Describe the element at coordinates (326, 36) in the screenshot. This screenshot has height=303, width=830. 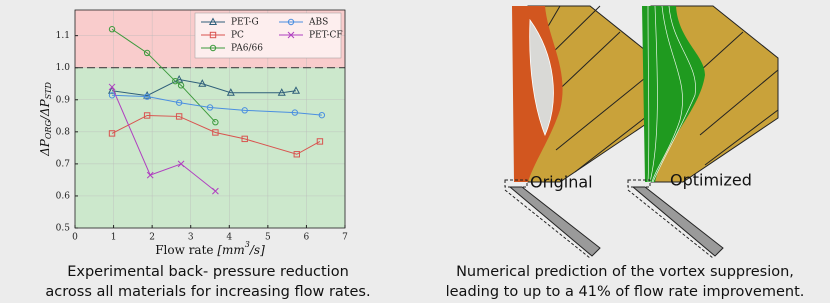
I see `legend-label: PET-CF` at that location.